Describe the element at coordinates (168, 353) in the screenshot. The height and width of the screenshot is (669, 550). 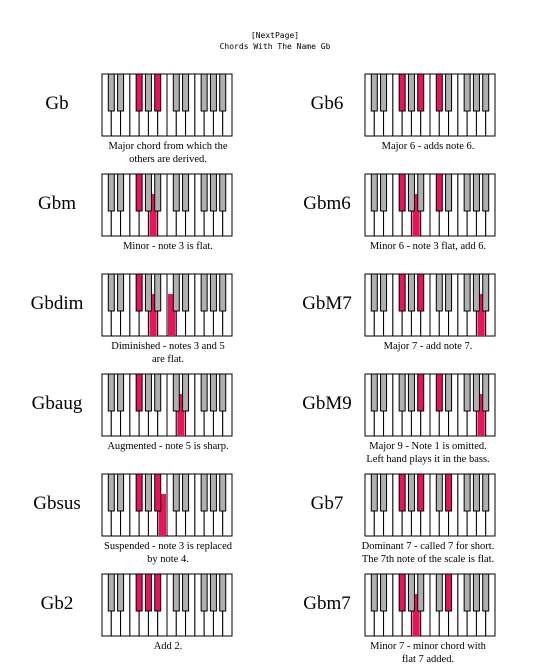
I see `chord-description: Diminished - notes 3 and 5 are flat.` at that location.